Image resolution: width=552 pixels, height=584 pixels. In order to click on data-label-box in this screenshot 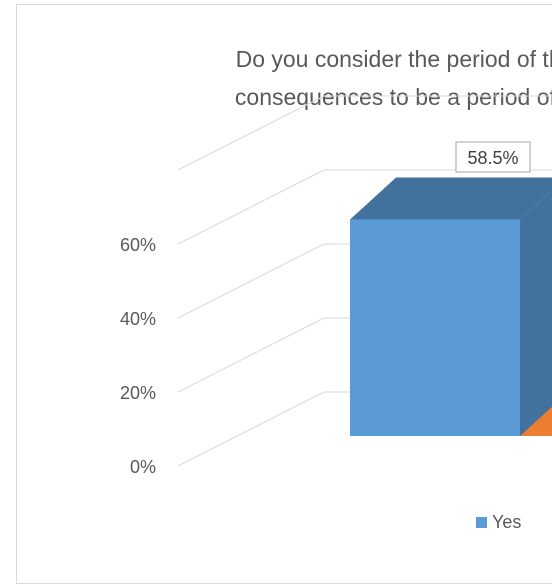, I will do `click(493, 157)`.